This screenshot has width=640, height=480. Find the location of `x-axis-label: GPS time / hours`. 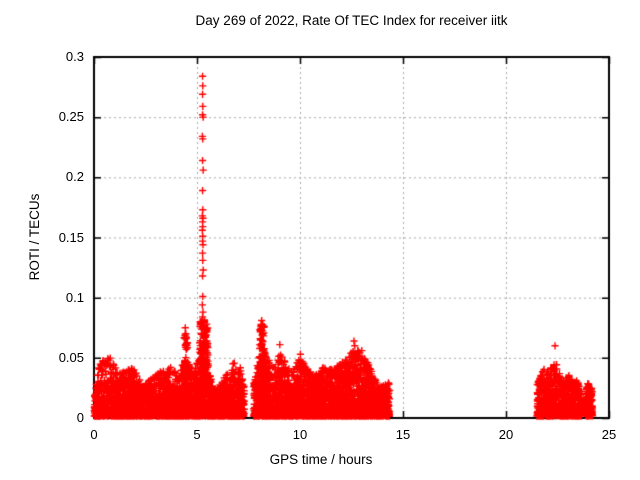

x-axis-label: GPS time / hours is located at coordinates (321, 459).